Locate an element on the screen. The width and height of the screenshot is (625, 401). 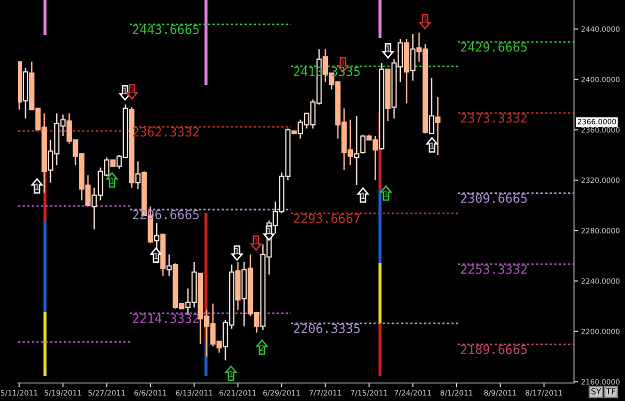
ref-line-label: 2309.6665 is located at coordinates (493, 198).